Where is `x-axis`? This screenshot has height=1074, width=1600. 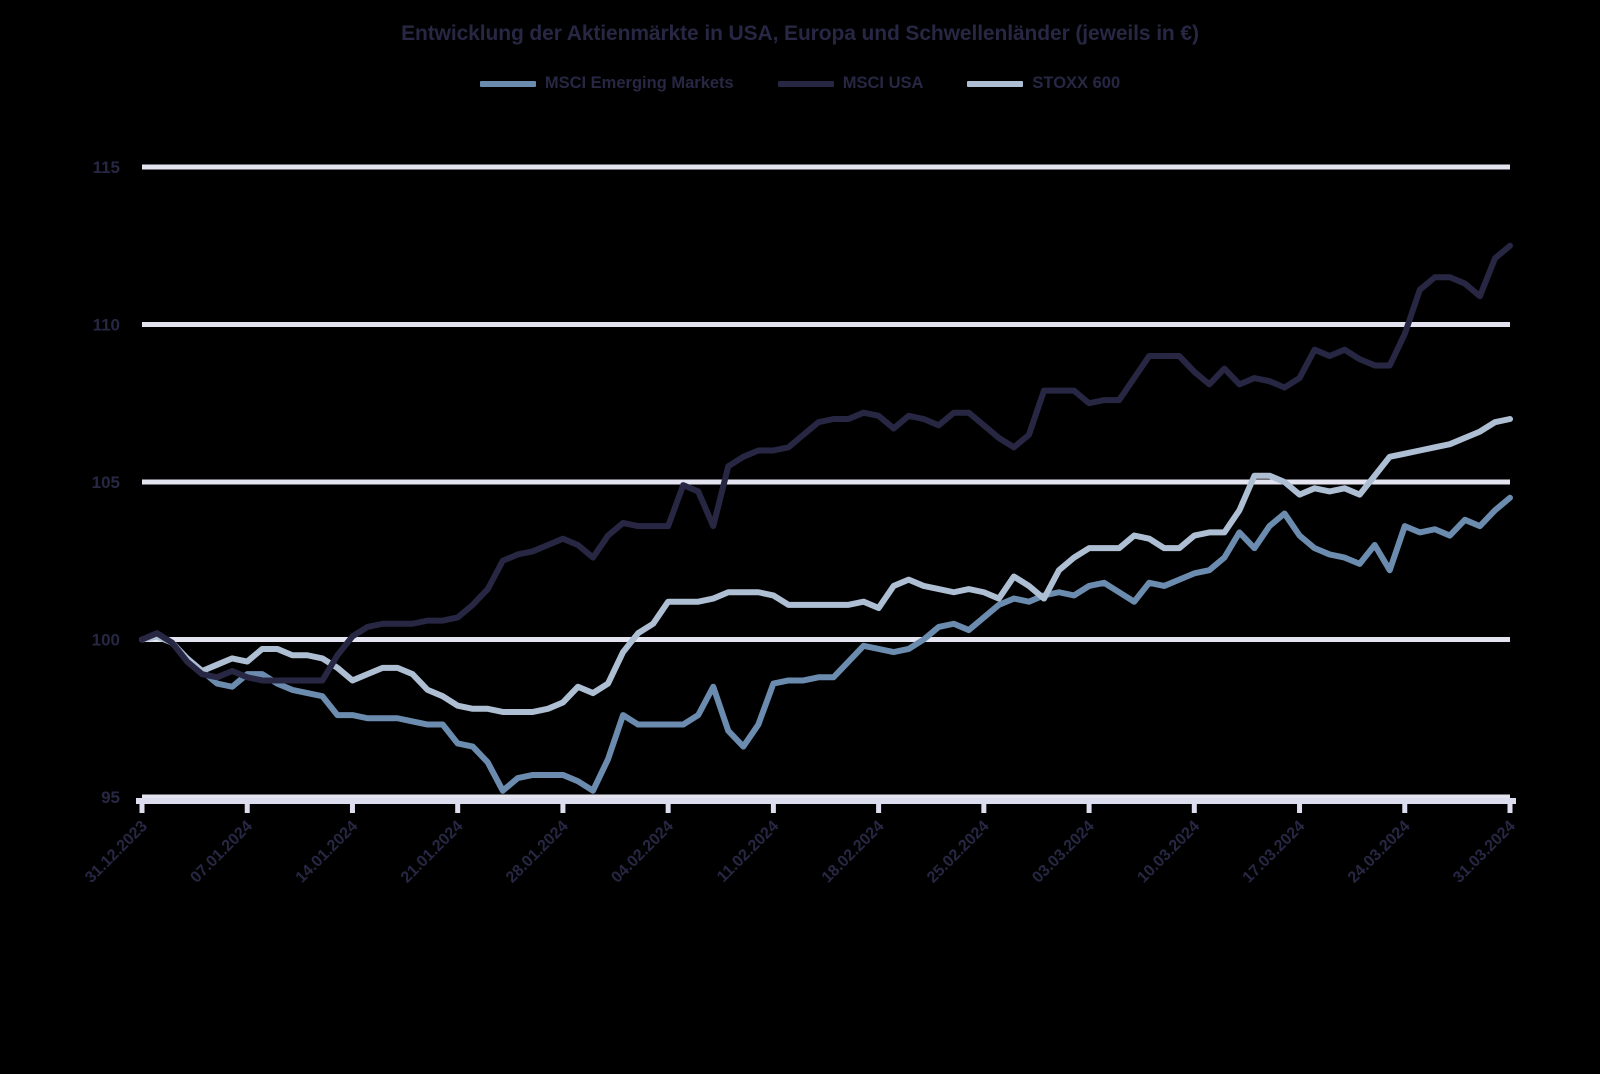 x-axis is located at coordinates (826, 805).